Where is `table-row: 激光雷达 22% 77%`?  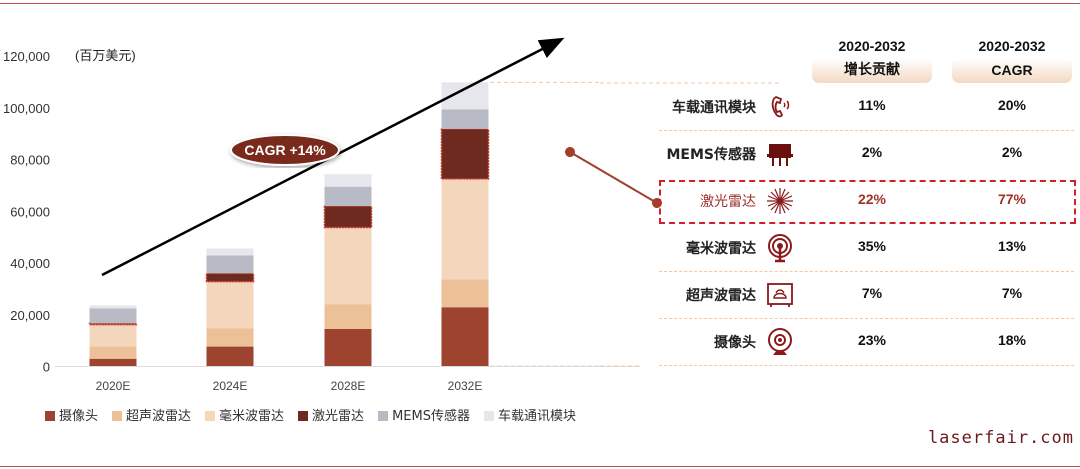 table-row: 激光雷达 22% 77% is located at coordinates (837, 200).